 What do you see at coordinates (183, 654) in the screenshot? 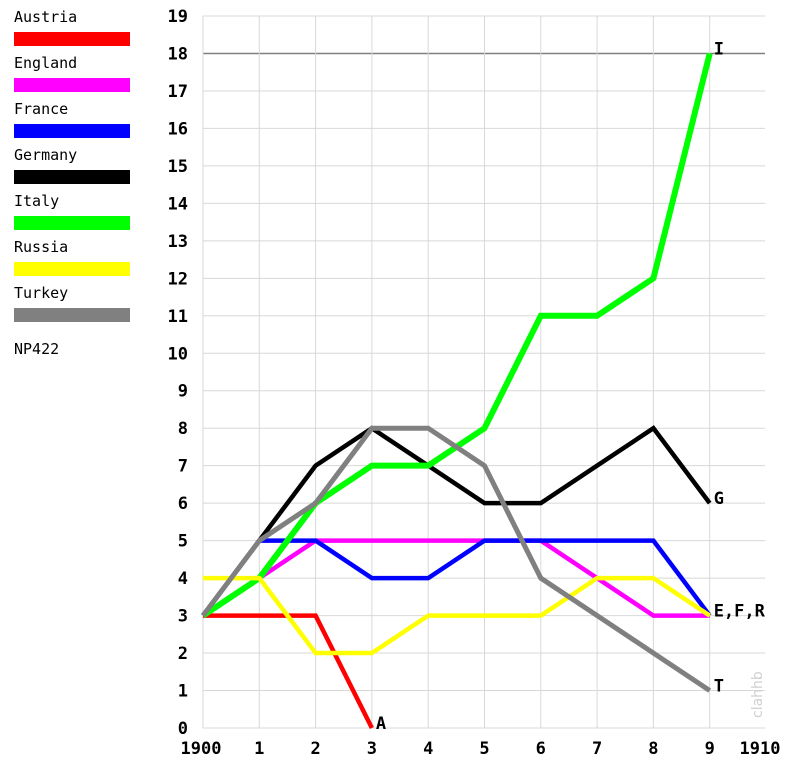
I see `y-tick-label: 2` at bounding box center [183, 654].